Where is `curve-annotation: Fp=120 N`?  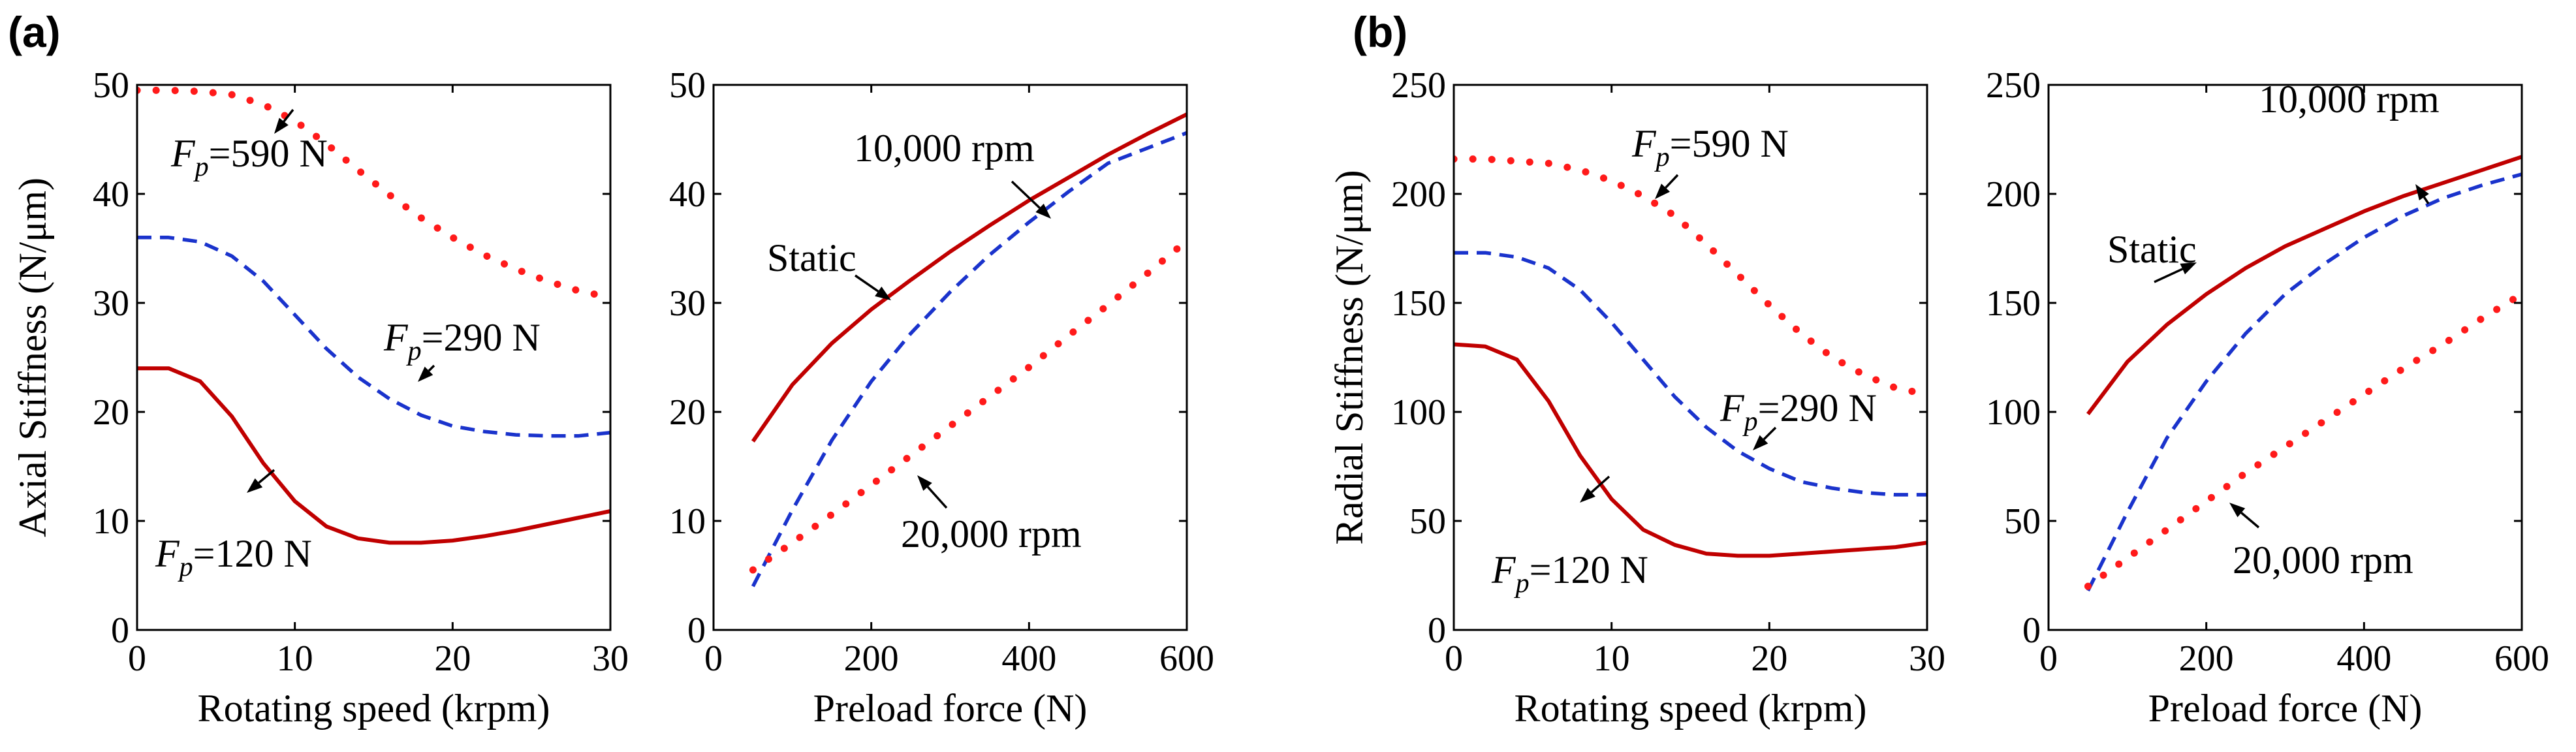
curve-annotation: Fp=120 N is located at coordinates (1569, 573).